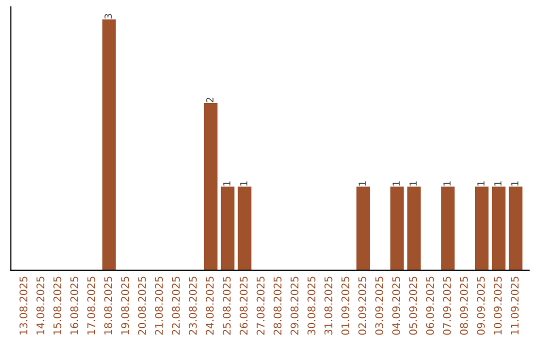 This screenshot has width=540, height=340. What do you see at coordinates (464, 305) in the screenshot?
I see `x-tick-label: 08.09.2025` at bounding box center [464, 305].